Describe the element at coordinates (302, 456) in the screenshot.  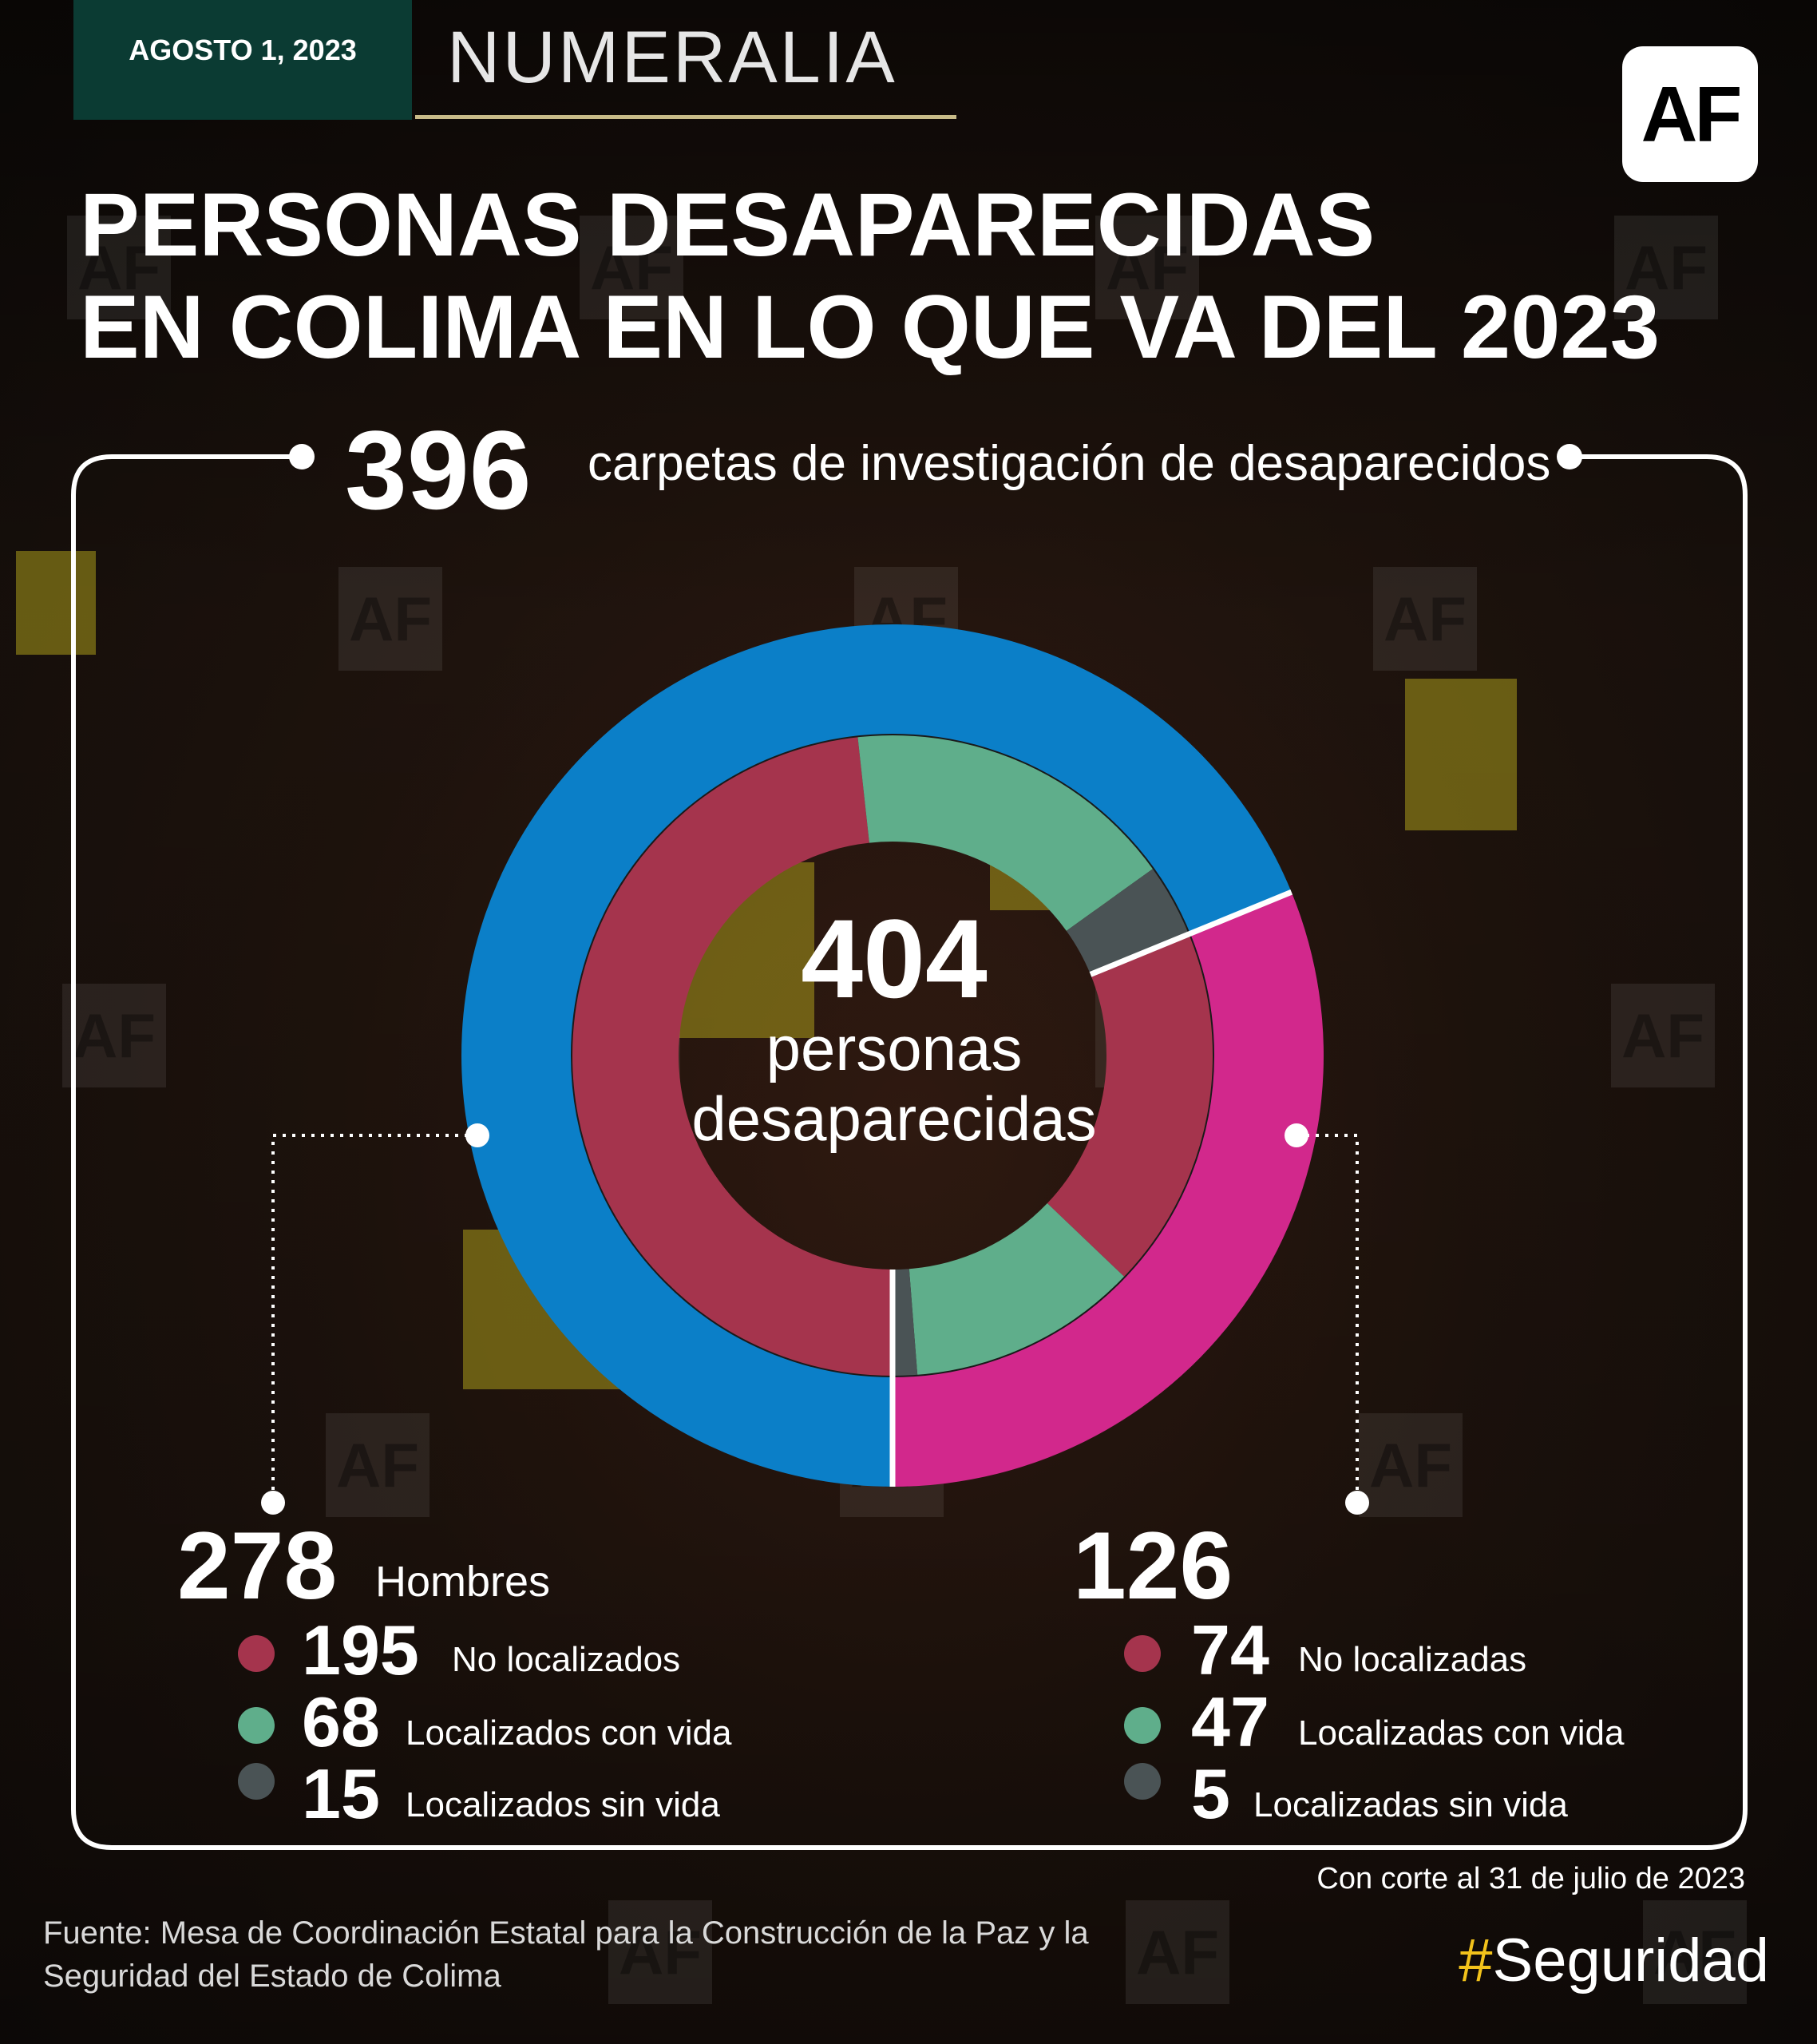
I see `frame-dot-left` at that location.